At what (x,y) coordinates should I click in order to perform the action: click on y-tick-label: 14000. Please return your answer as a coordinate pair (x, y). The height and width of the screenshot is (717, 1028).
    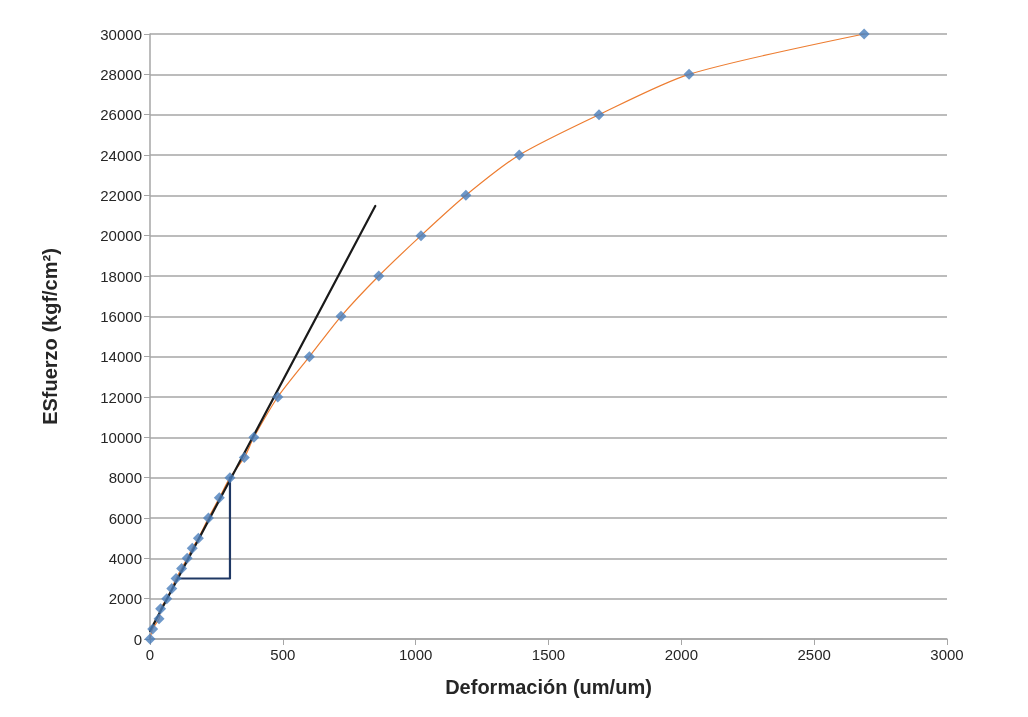
    Looking at the image, I should click on (121, 357).